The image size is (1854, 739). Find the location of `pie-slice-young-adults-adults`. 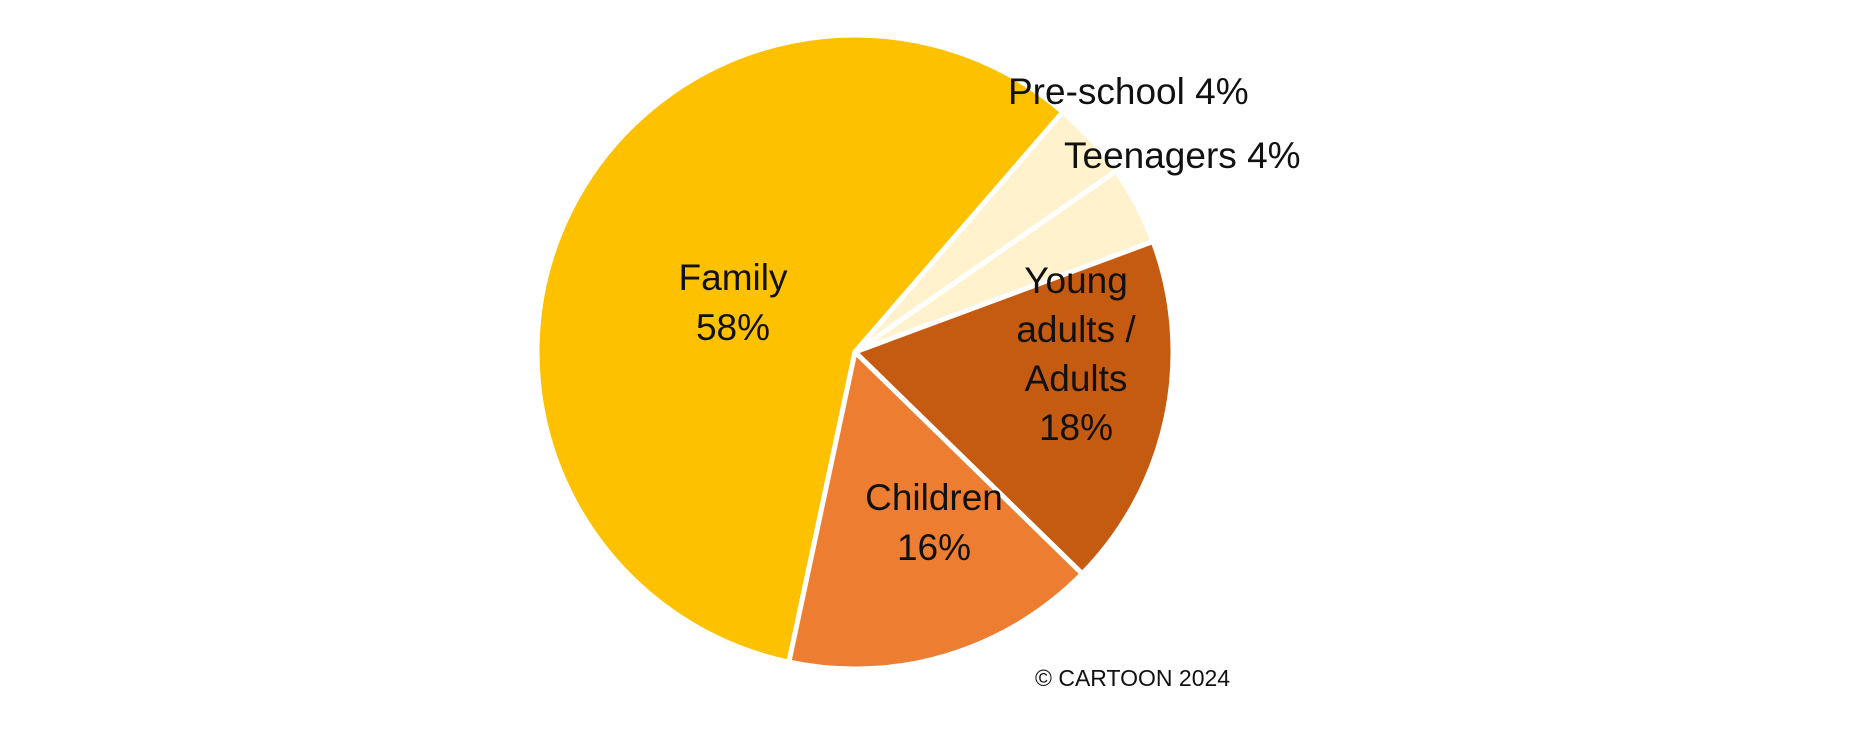

pie-slice-young-adults-adults is located at coordinates (1014, 408).